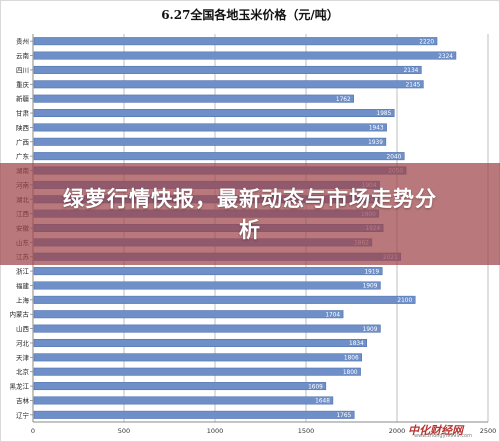 The width and height of the screenshot is (500, 442). I want to click on category-label: 云南, so click(23, 55).